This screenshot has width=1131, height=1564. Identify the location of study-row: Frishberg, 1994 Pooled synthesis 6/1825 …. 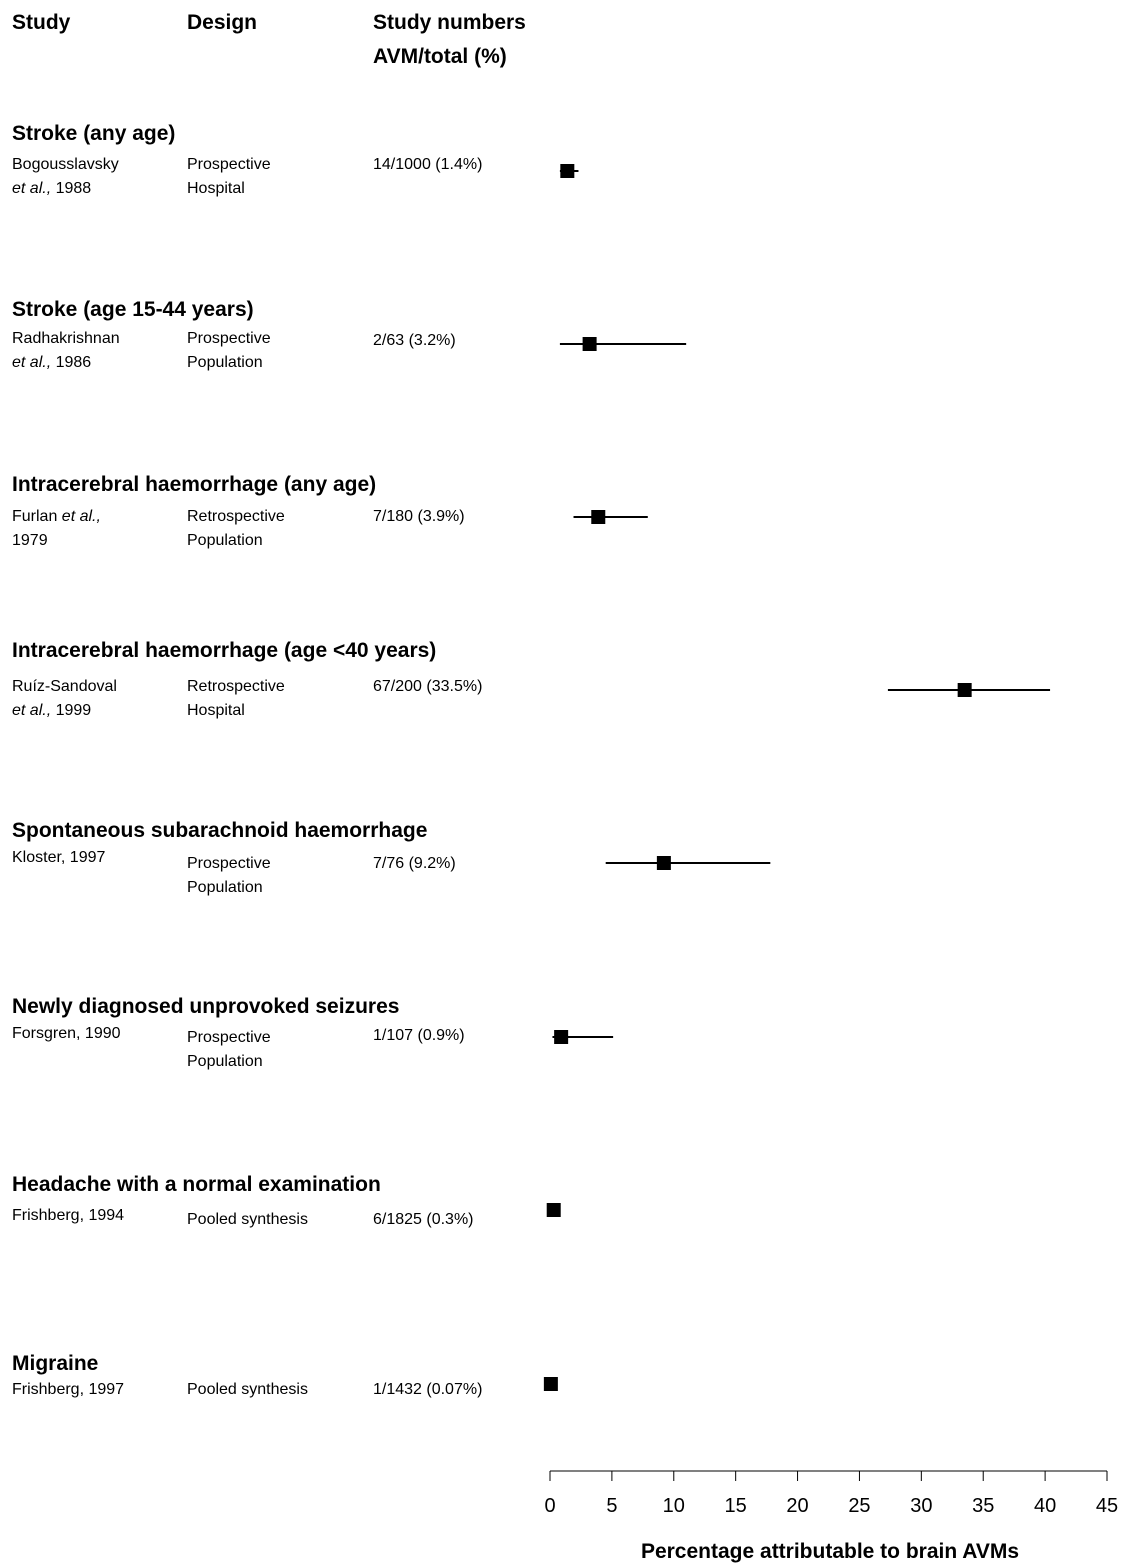
(280, 1234).